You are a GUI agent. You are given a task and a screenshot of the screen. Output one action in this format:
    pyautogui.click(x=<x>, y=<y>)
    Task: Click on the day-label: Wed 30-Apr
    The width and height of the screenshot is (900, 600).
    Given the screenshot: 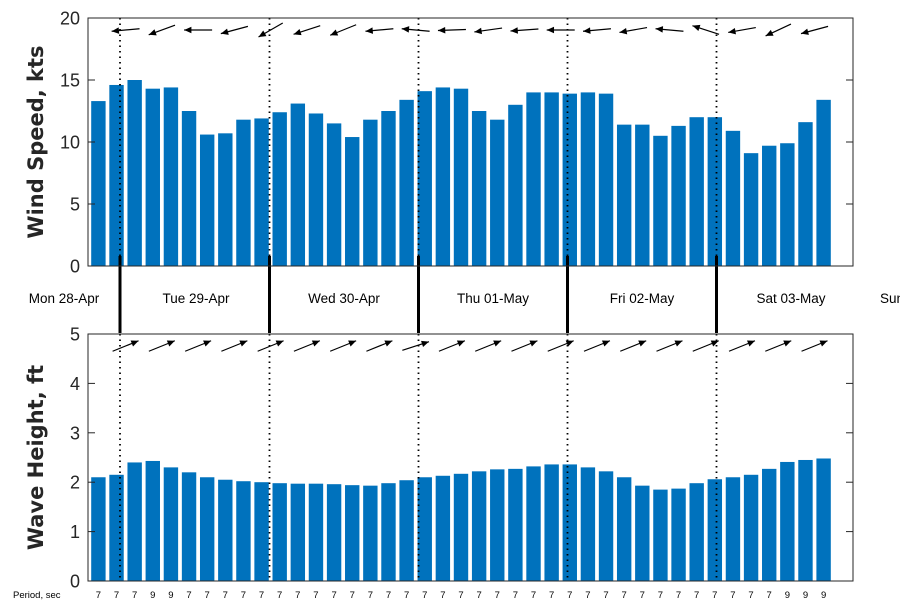 What is the action you would take?
    pyautogui.click(x=344, y=298)
    